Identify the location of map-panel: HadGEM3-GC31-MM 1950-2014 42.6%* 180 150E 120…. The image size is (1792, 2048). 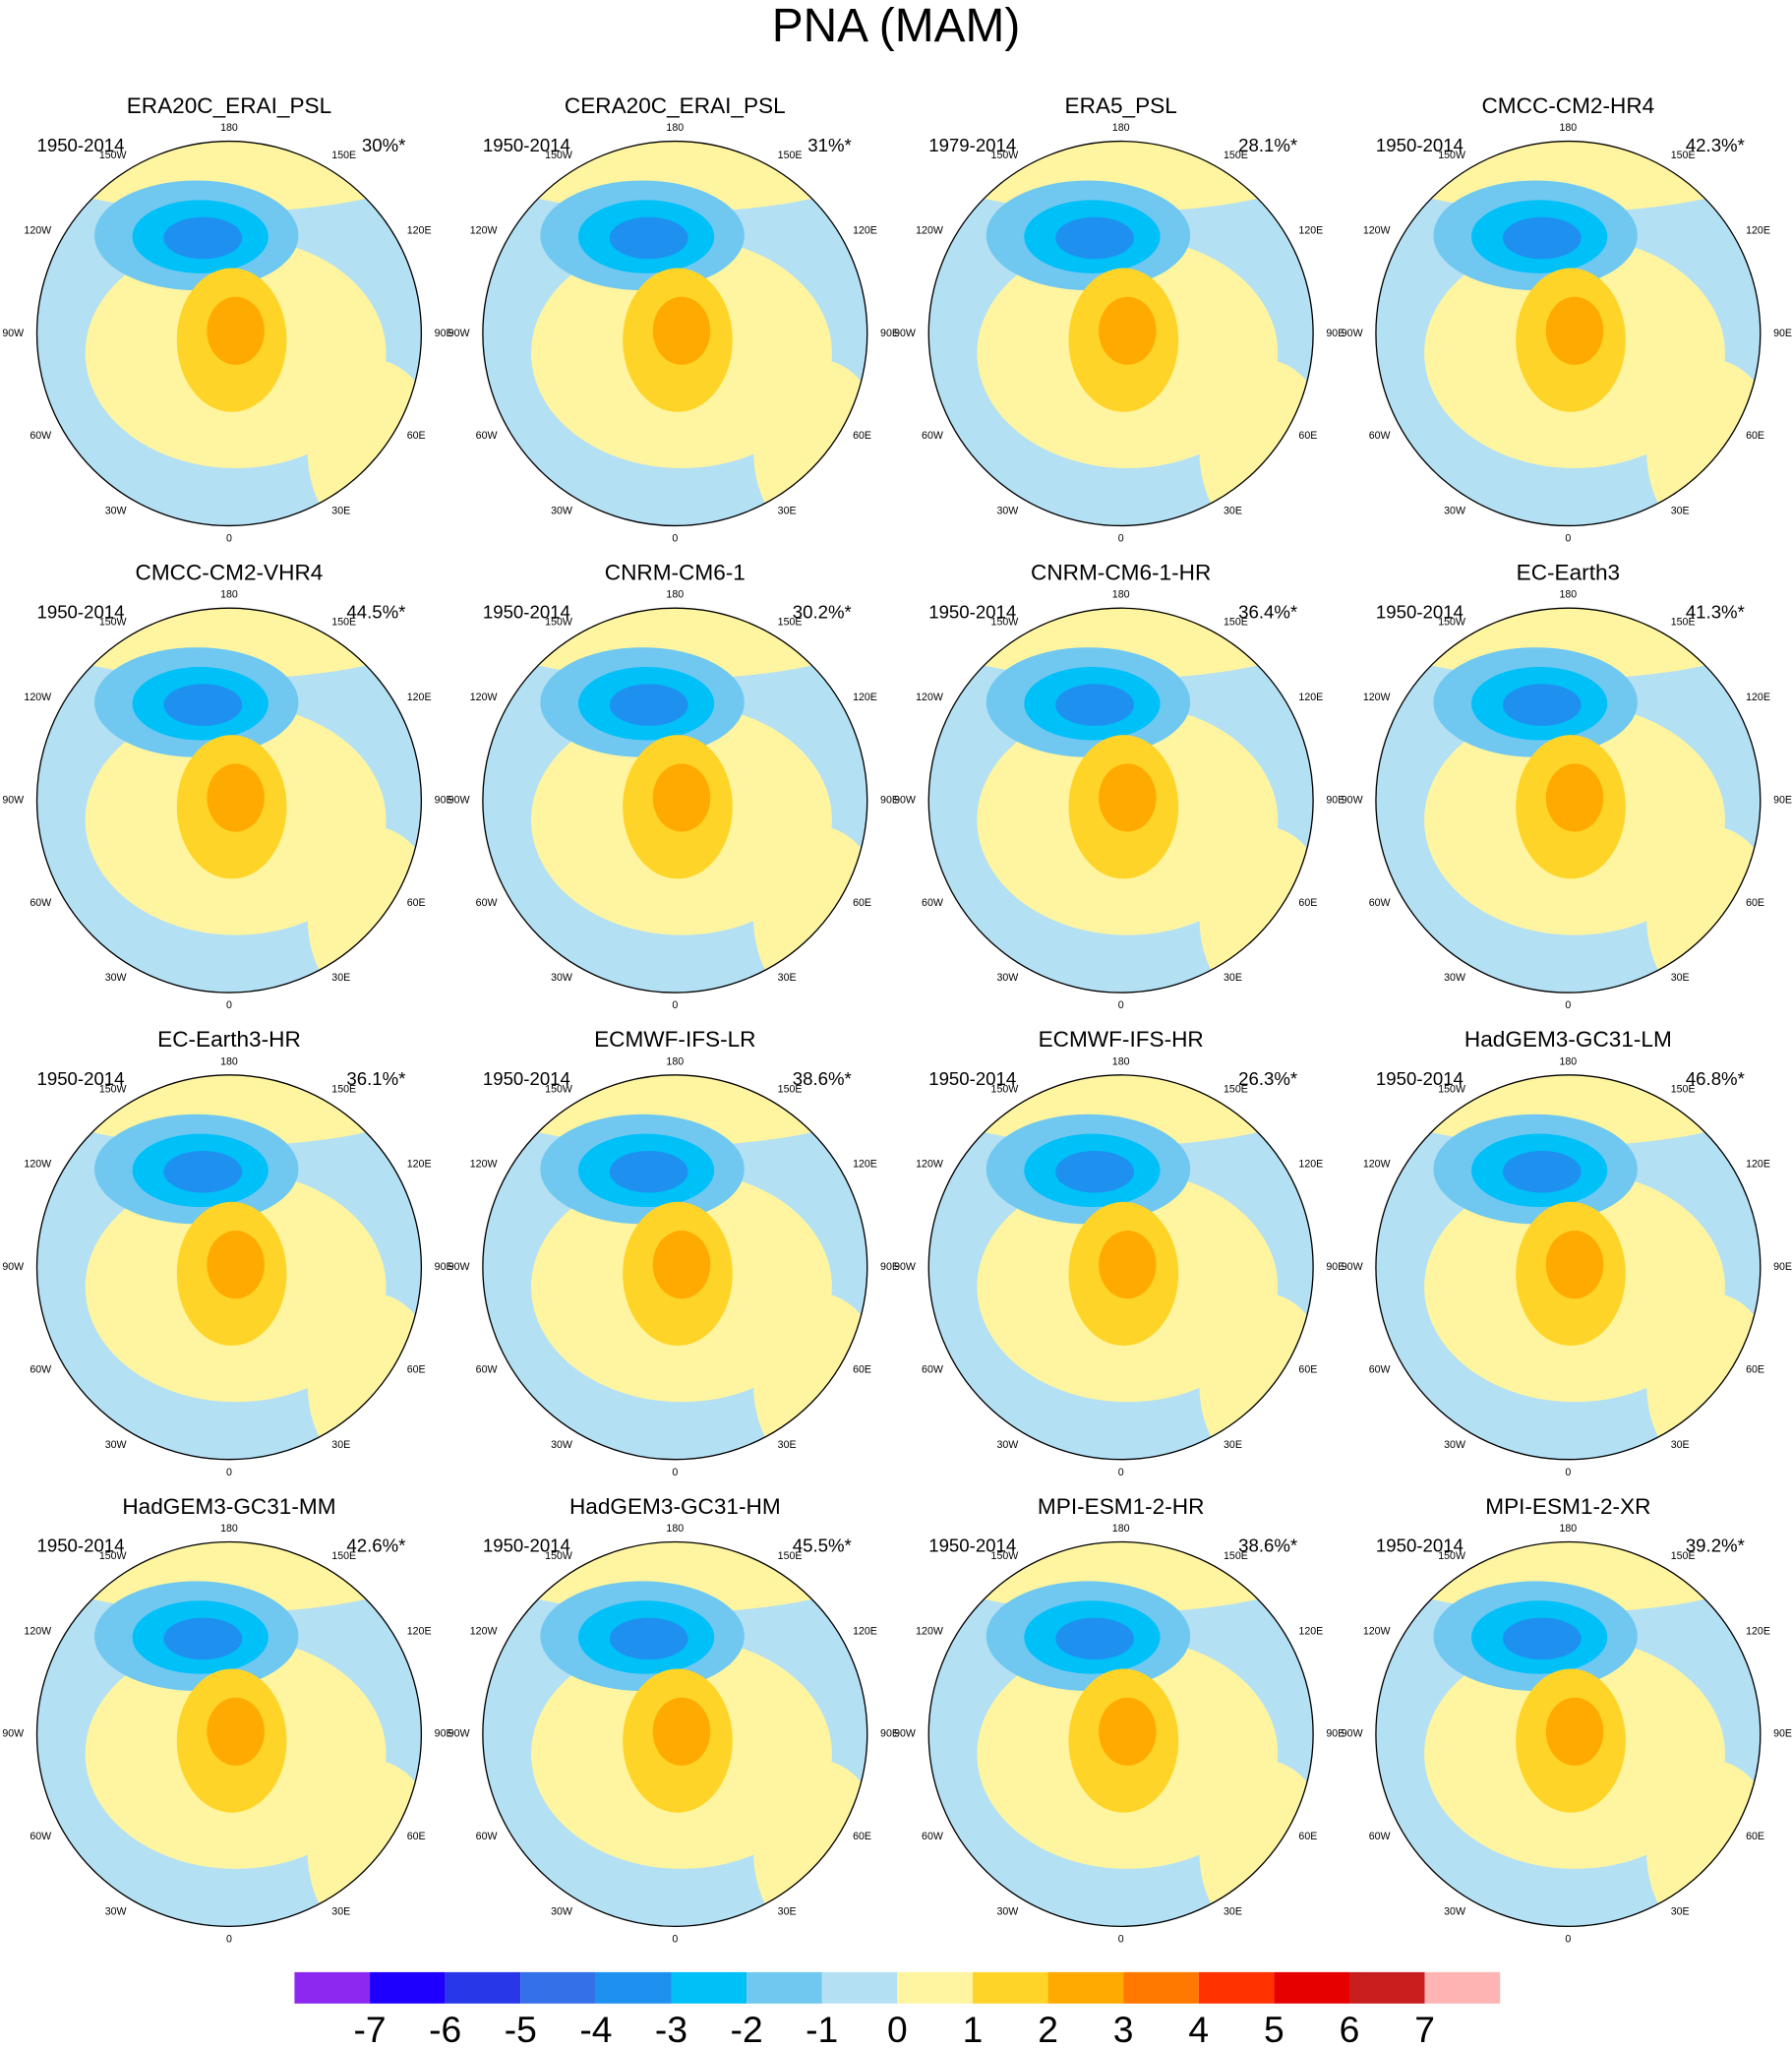
(227, 1720).